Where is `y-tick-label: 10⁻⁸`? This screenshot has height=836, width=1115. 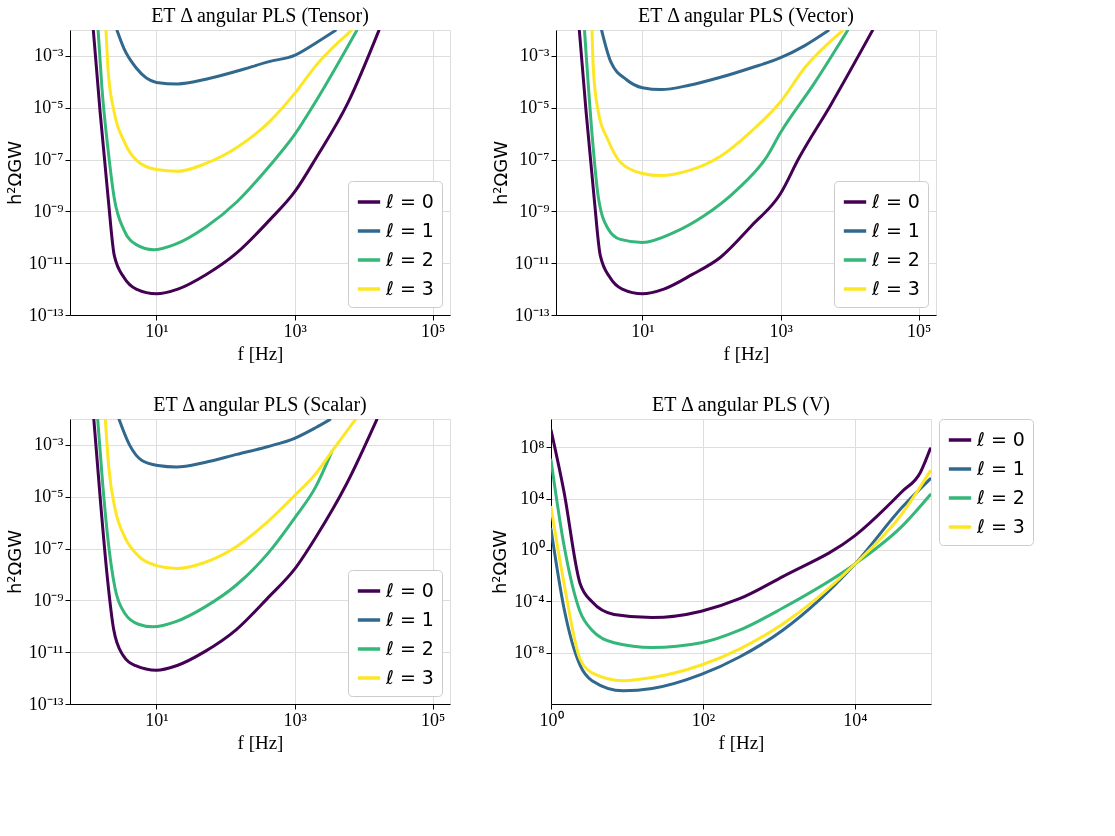
y-tick-label: 10⁻⁸ is located at coordinates (529, 652).